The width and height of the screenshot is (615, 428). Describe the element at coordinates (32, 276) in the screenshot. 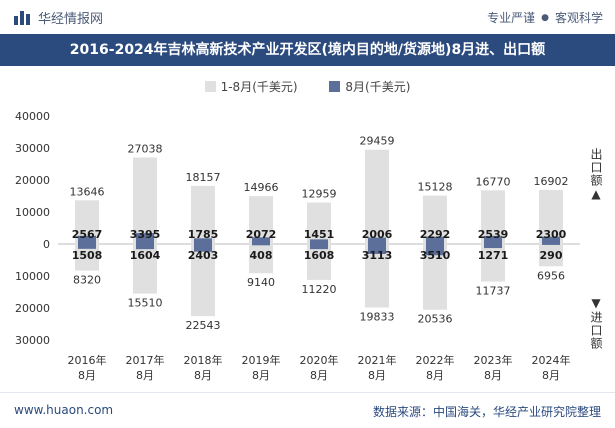

I see `y-tick-label: 10000` at that location.